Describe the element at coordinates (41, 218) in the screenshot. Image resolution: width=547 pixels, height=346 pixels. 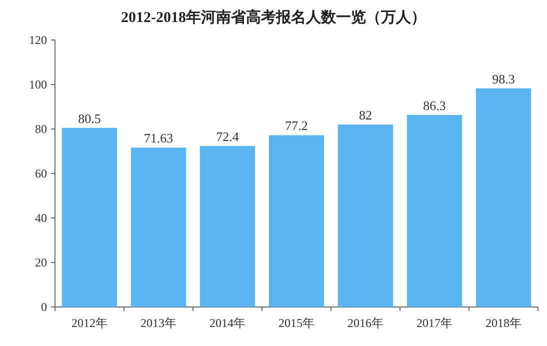
I see `y-tick-label: 40` at that location.